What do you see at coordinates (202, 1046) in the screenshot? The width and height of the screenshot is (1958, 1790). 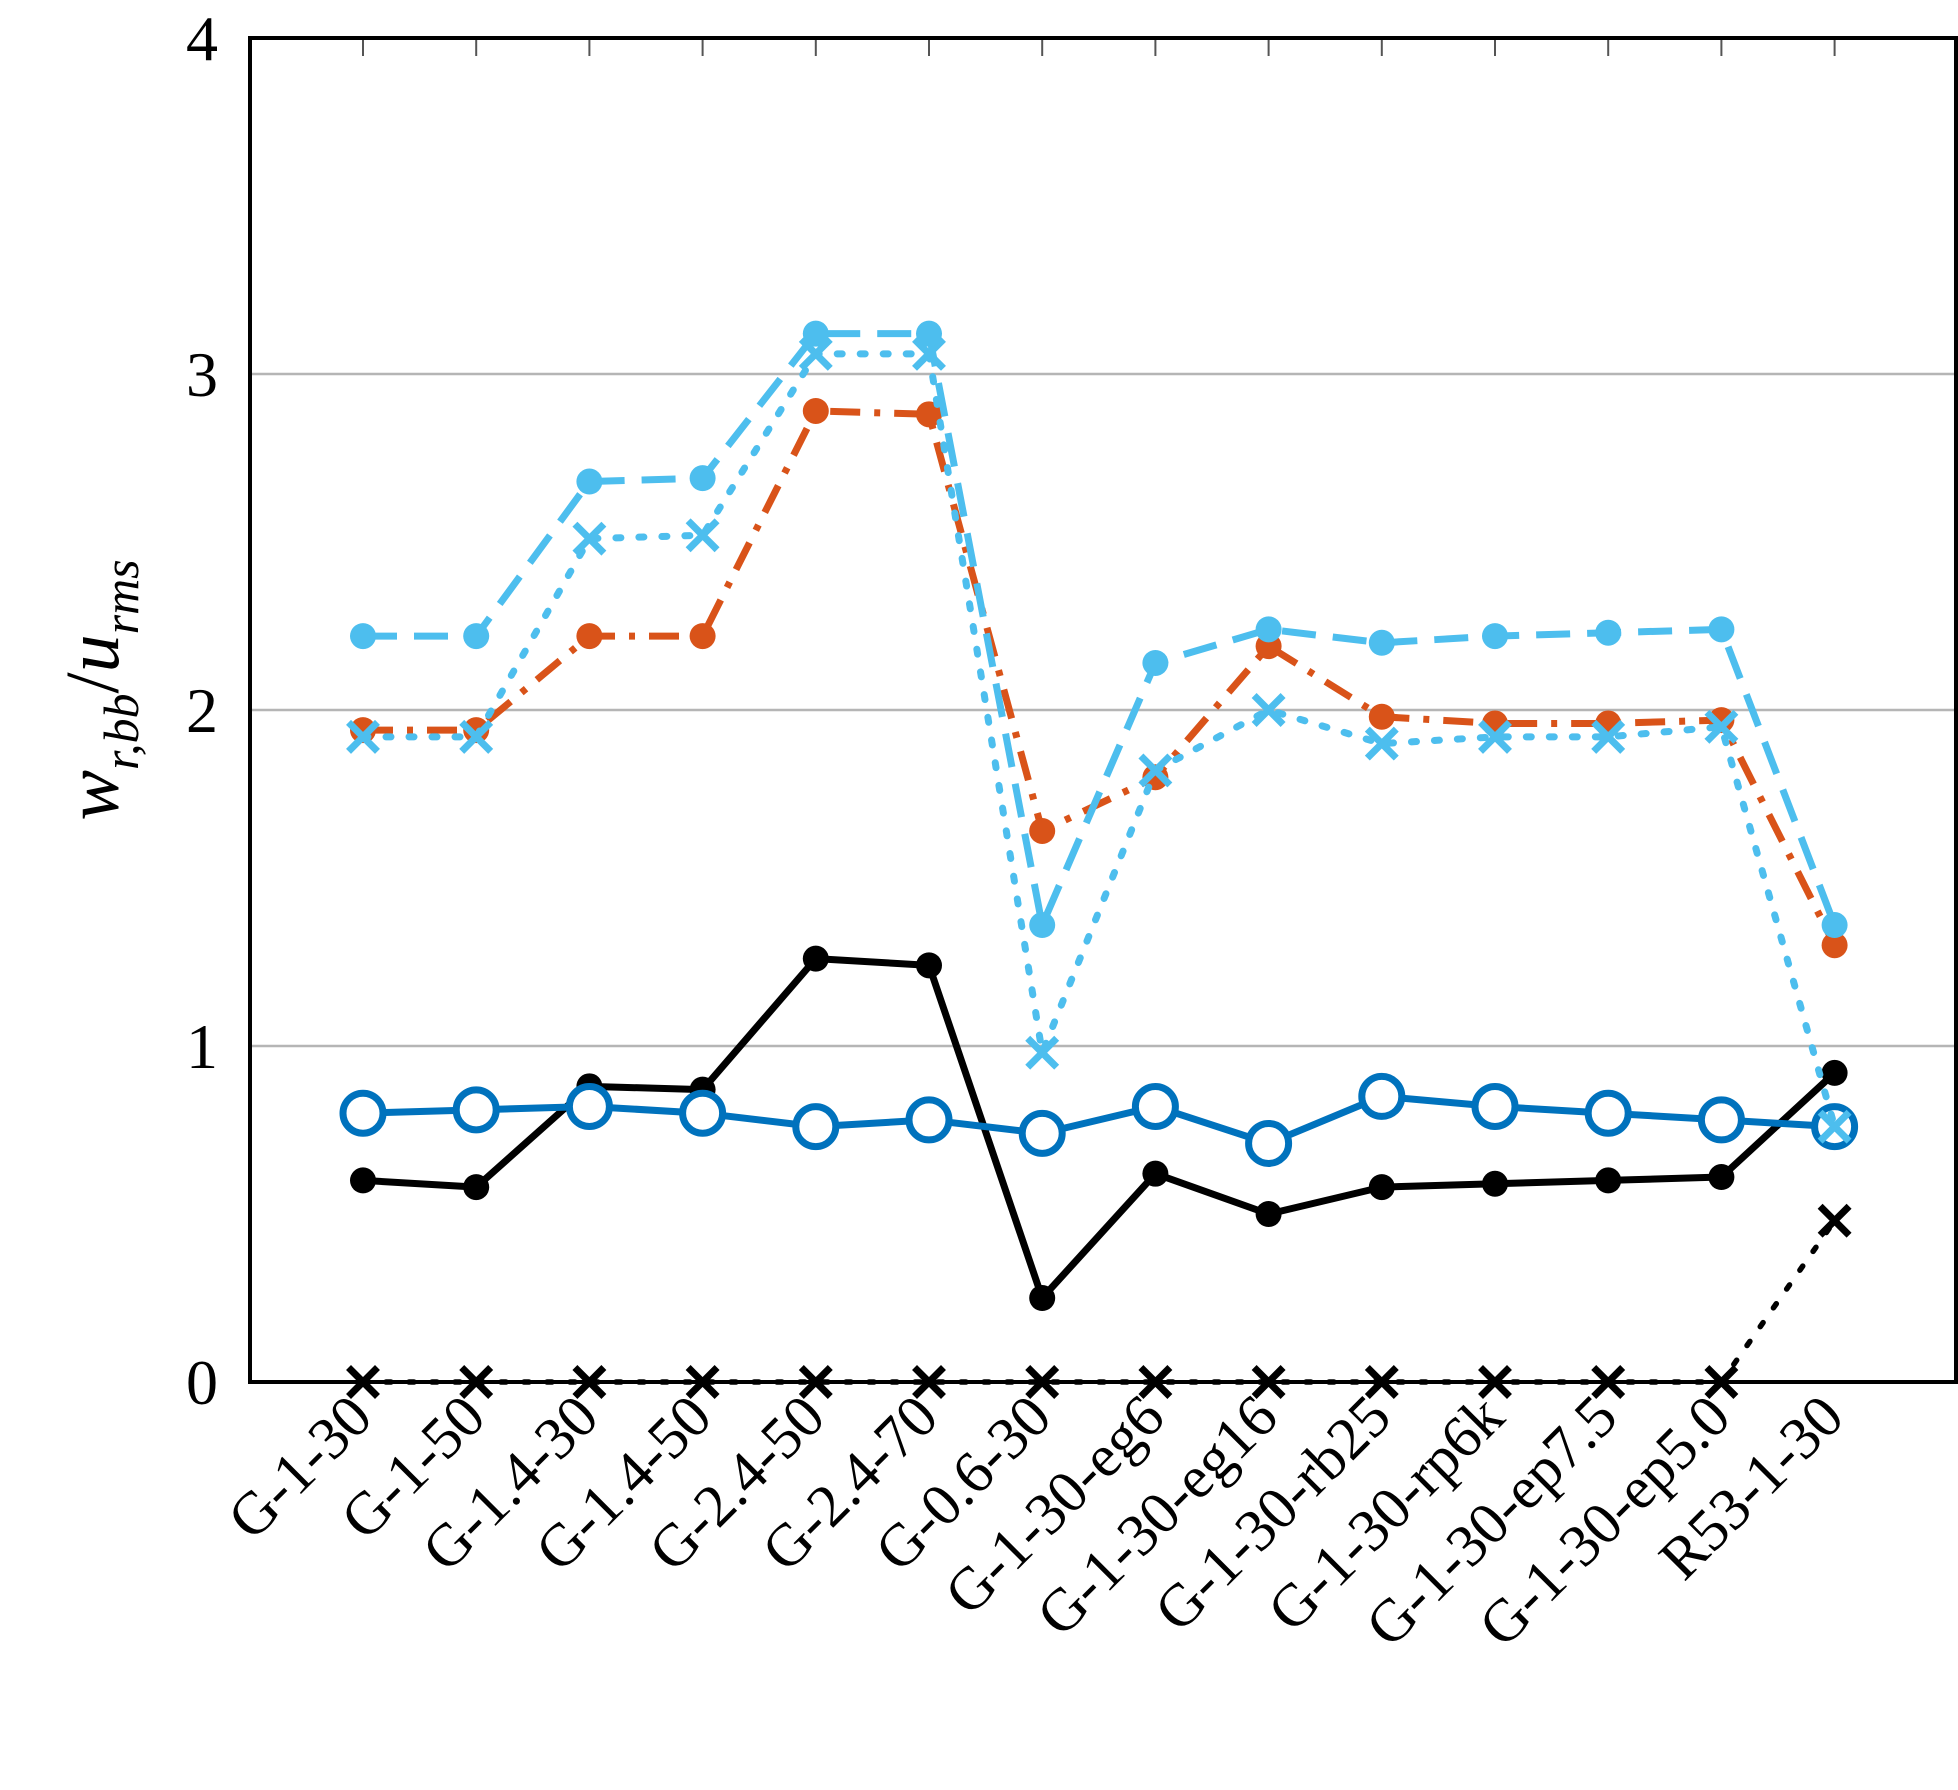 I see `y-tick-label: 1` at bounding box center [202, 1046].